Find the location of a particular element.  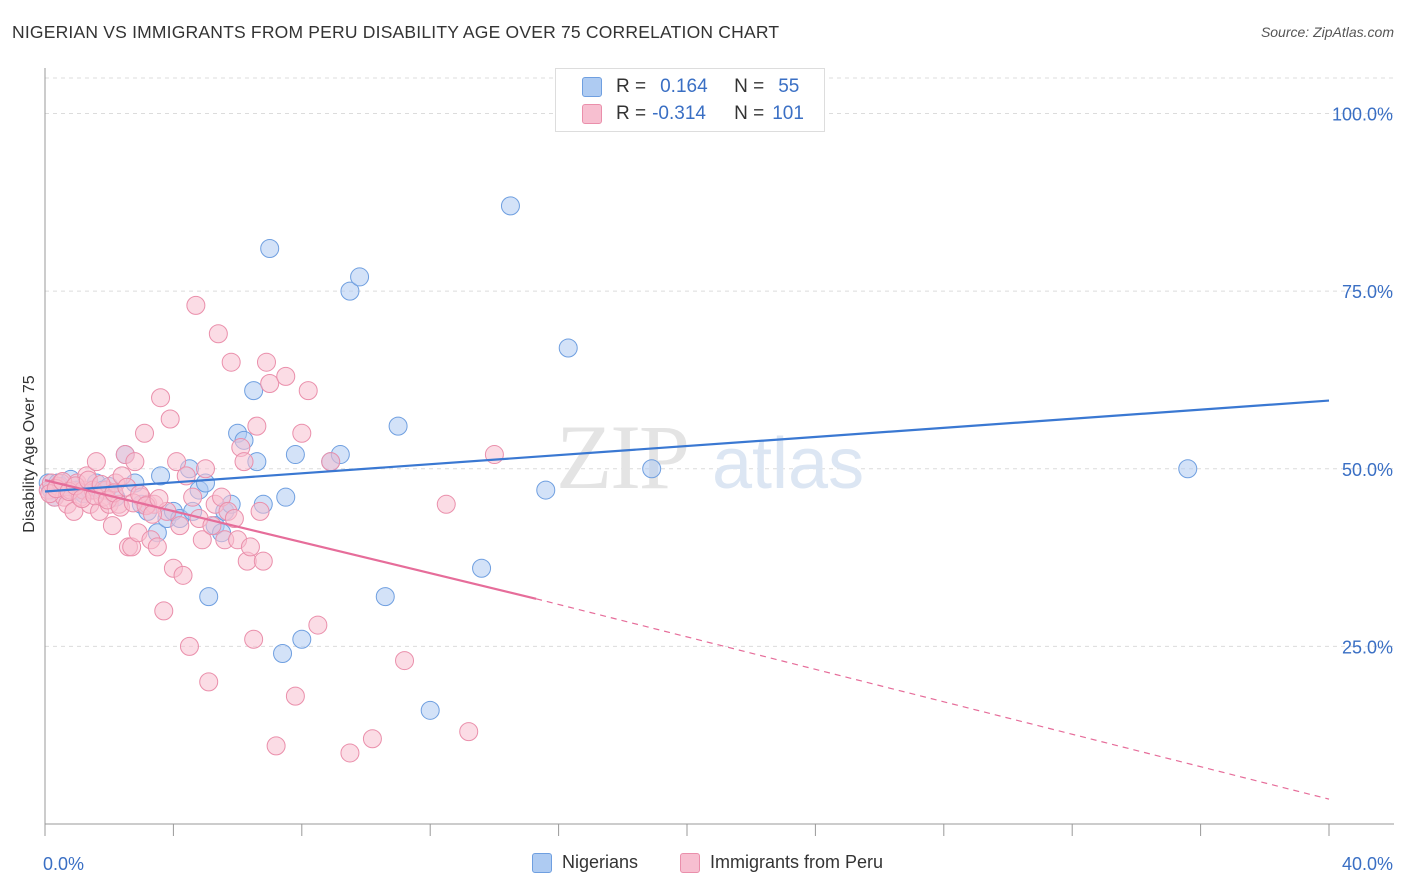

trend-line-peru-dashed is located at coordinates (932, 699).